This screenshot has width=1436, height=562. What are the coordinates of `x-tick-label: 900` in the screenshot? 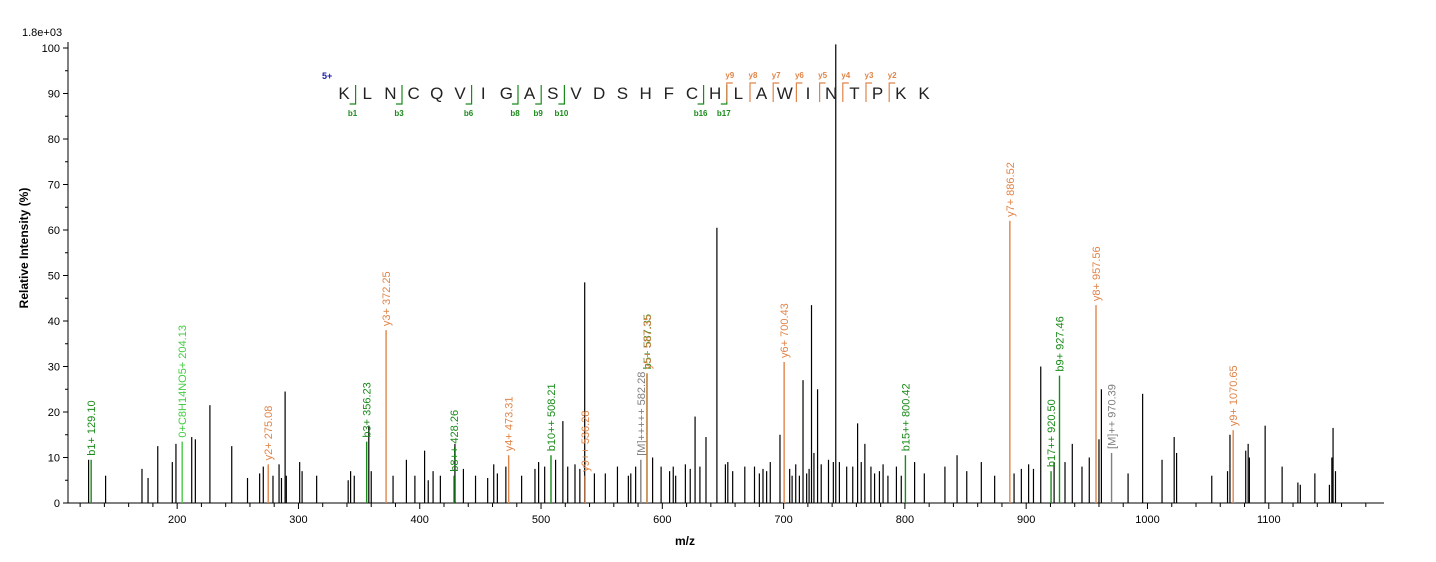 It's located at (1026, 520).